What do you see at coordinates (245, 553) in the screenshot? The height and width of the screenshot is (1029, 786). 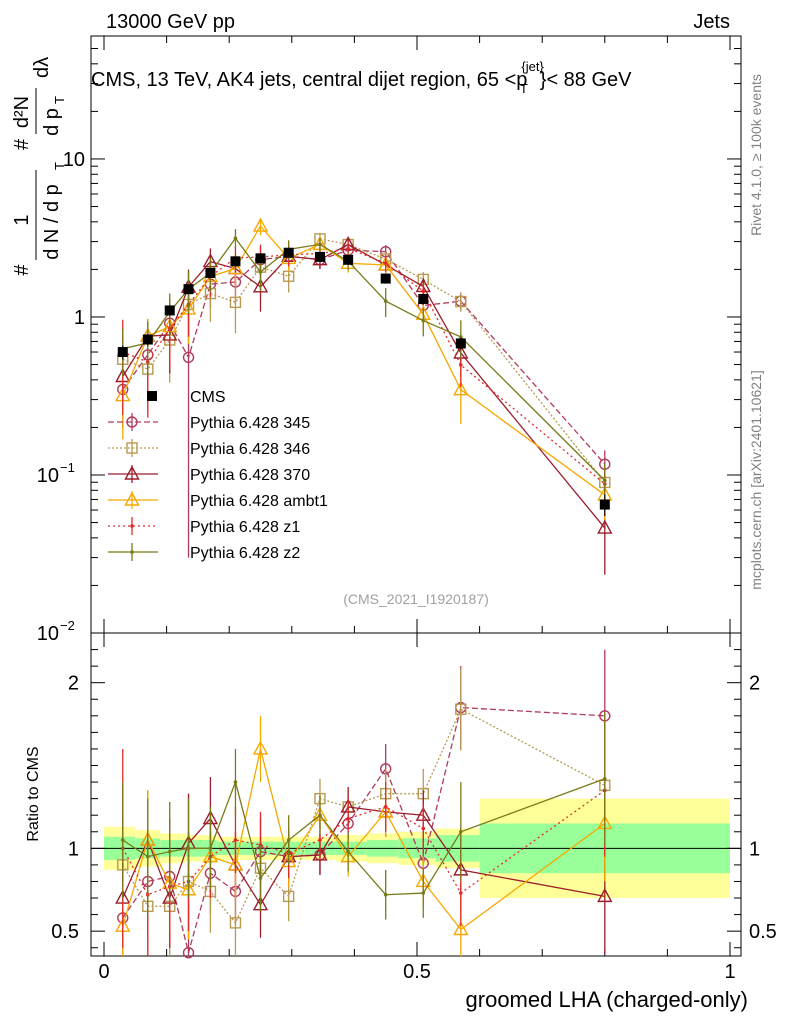 I see `legend-label: Pythia 6.428 z2` at bounding box center [245, 553].